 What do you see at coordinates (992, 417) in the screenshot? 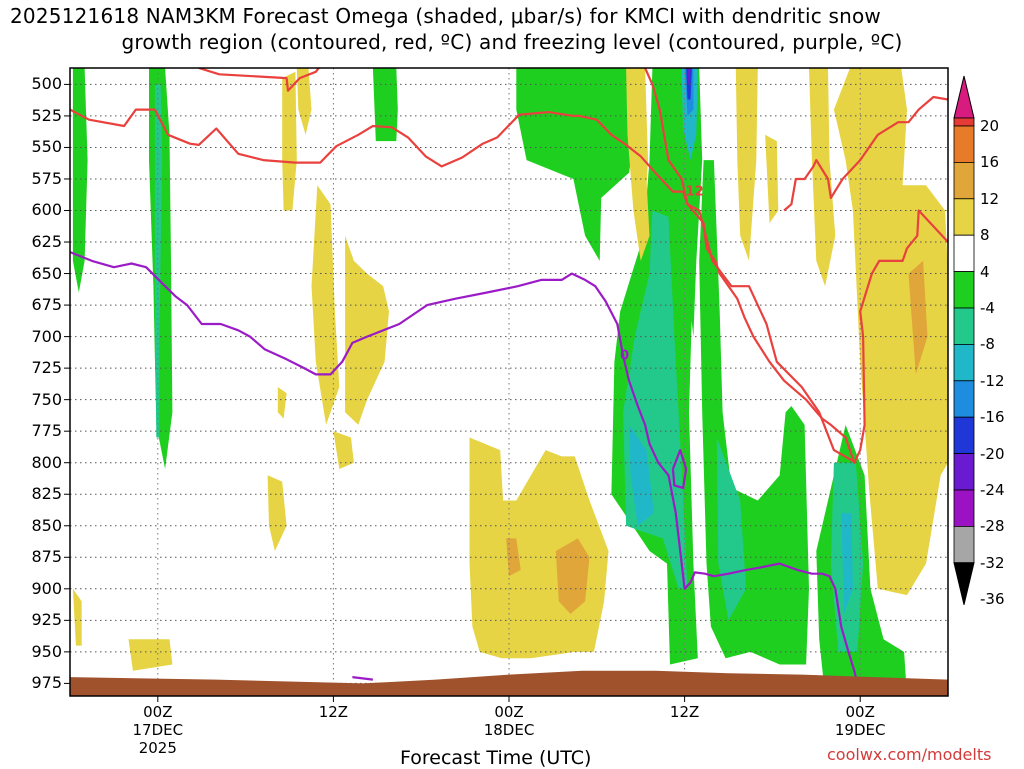
I see `colorbar-label: -16` at bounding box center [992, 417].